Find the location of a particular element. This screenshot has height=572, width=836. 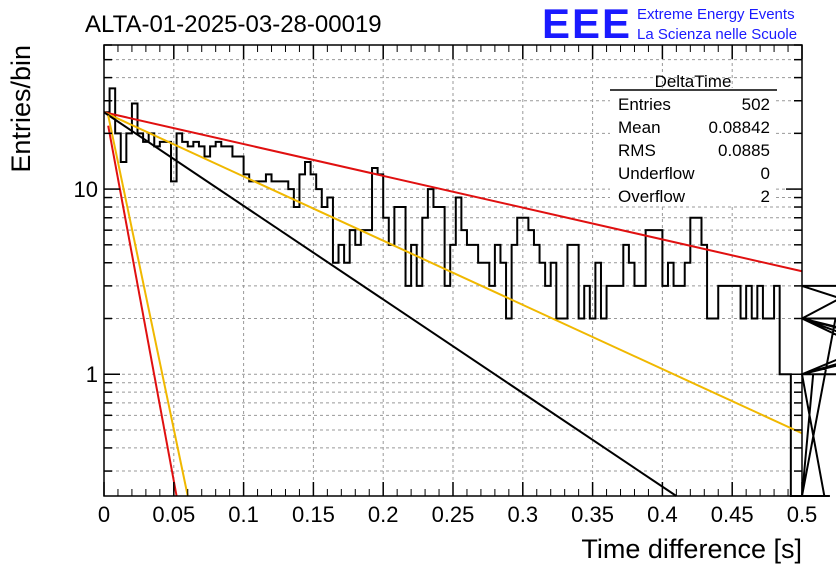

stats-row-value: 0.08842 is located at coordinates (739, 127).